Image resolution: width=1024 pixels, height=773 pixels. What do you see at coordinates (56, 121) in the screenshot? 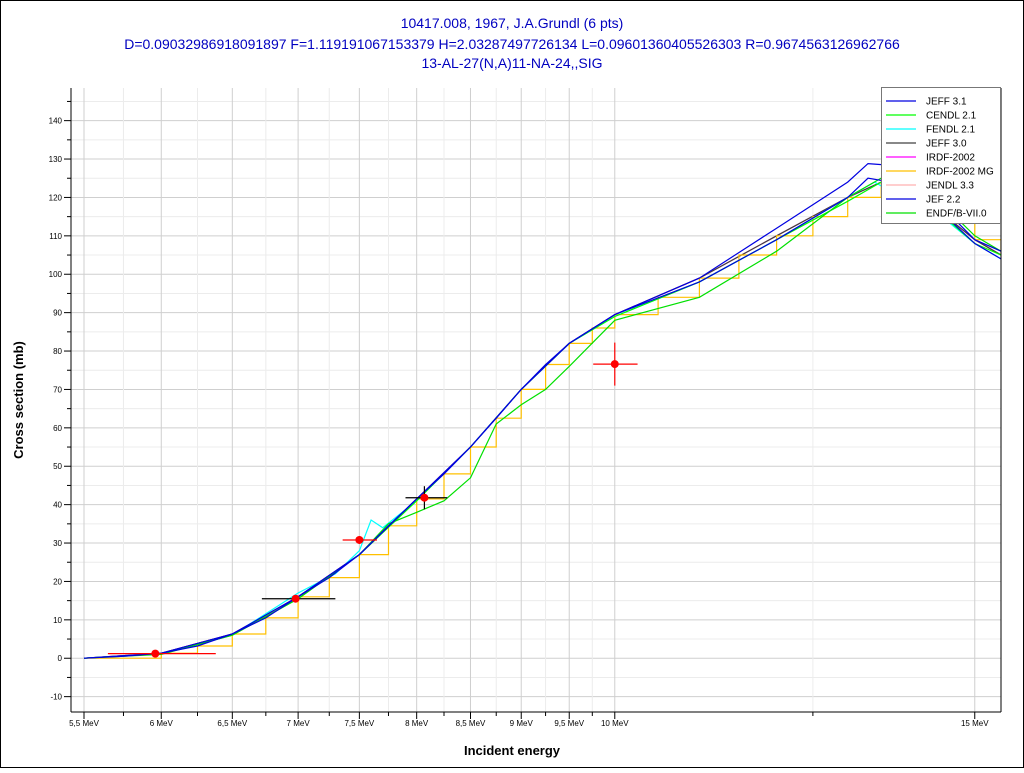
I see `y-tick-label: 140` at bounding box center [56, 121].